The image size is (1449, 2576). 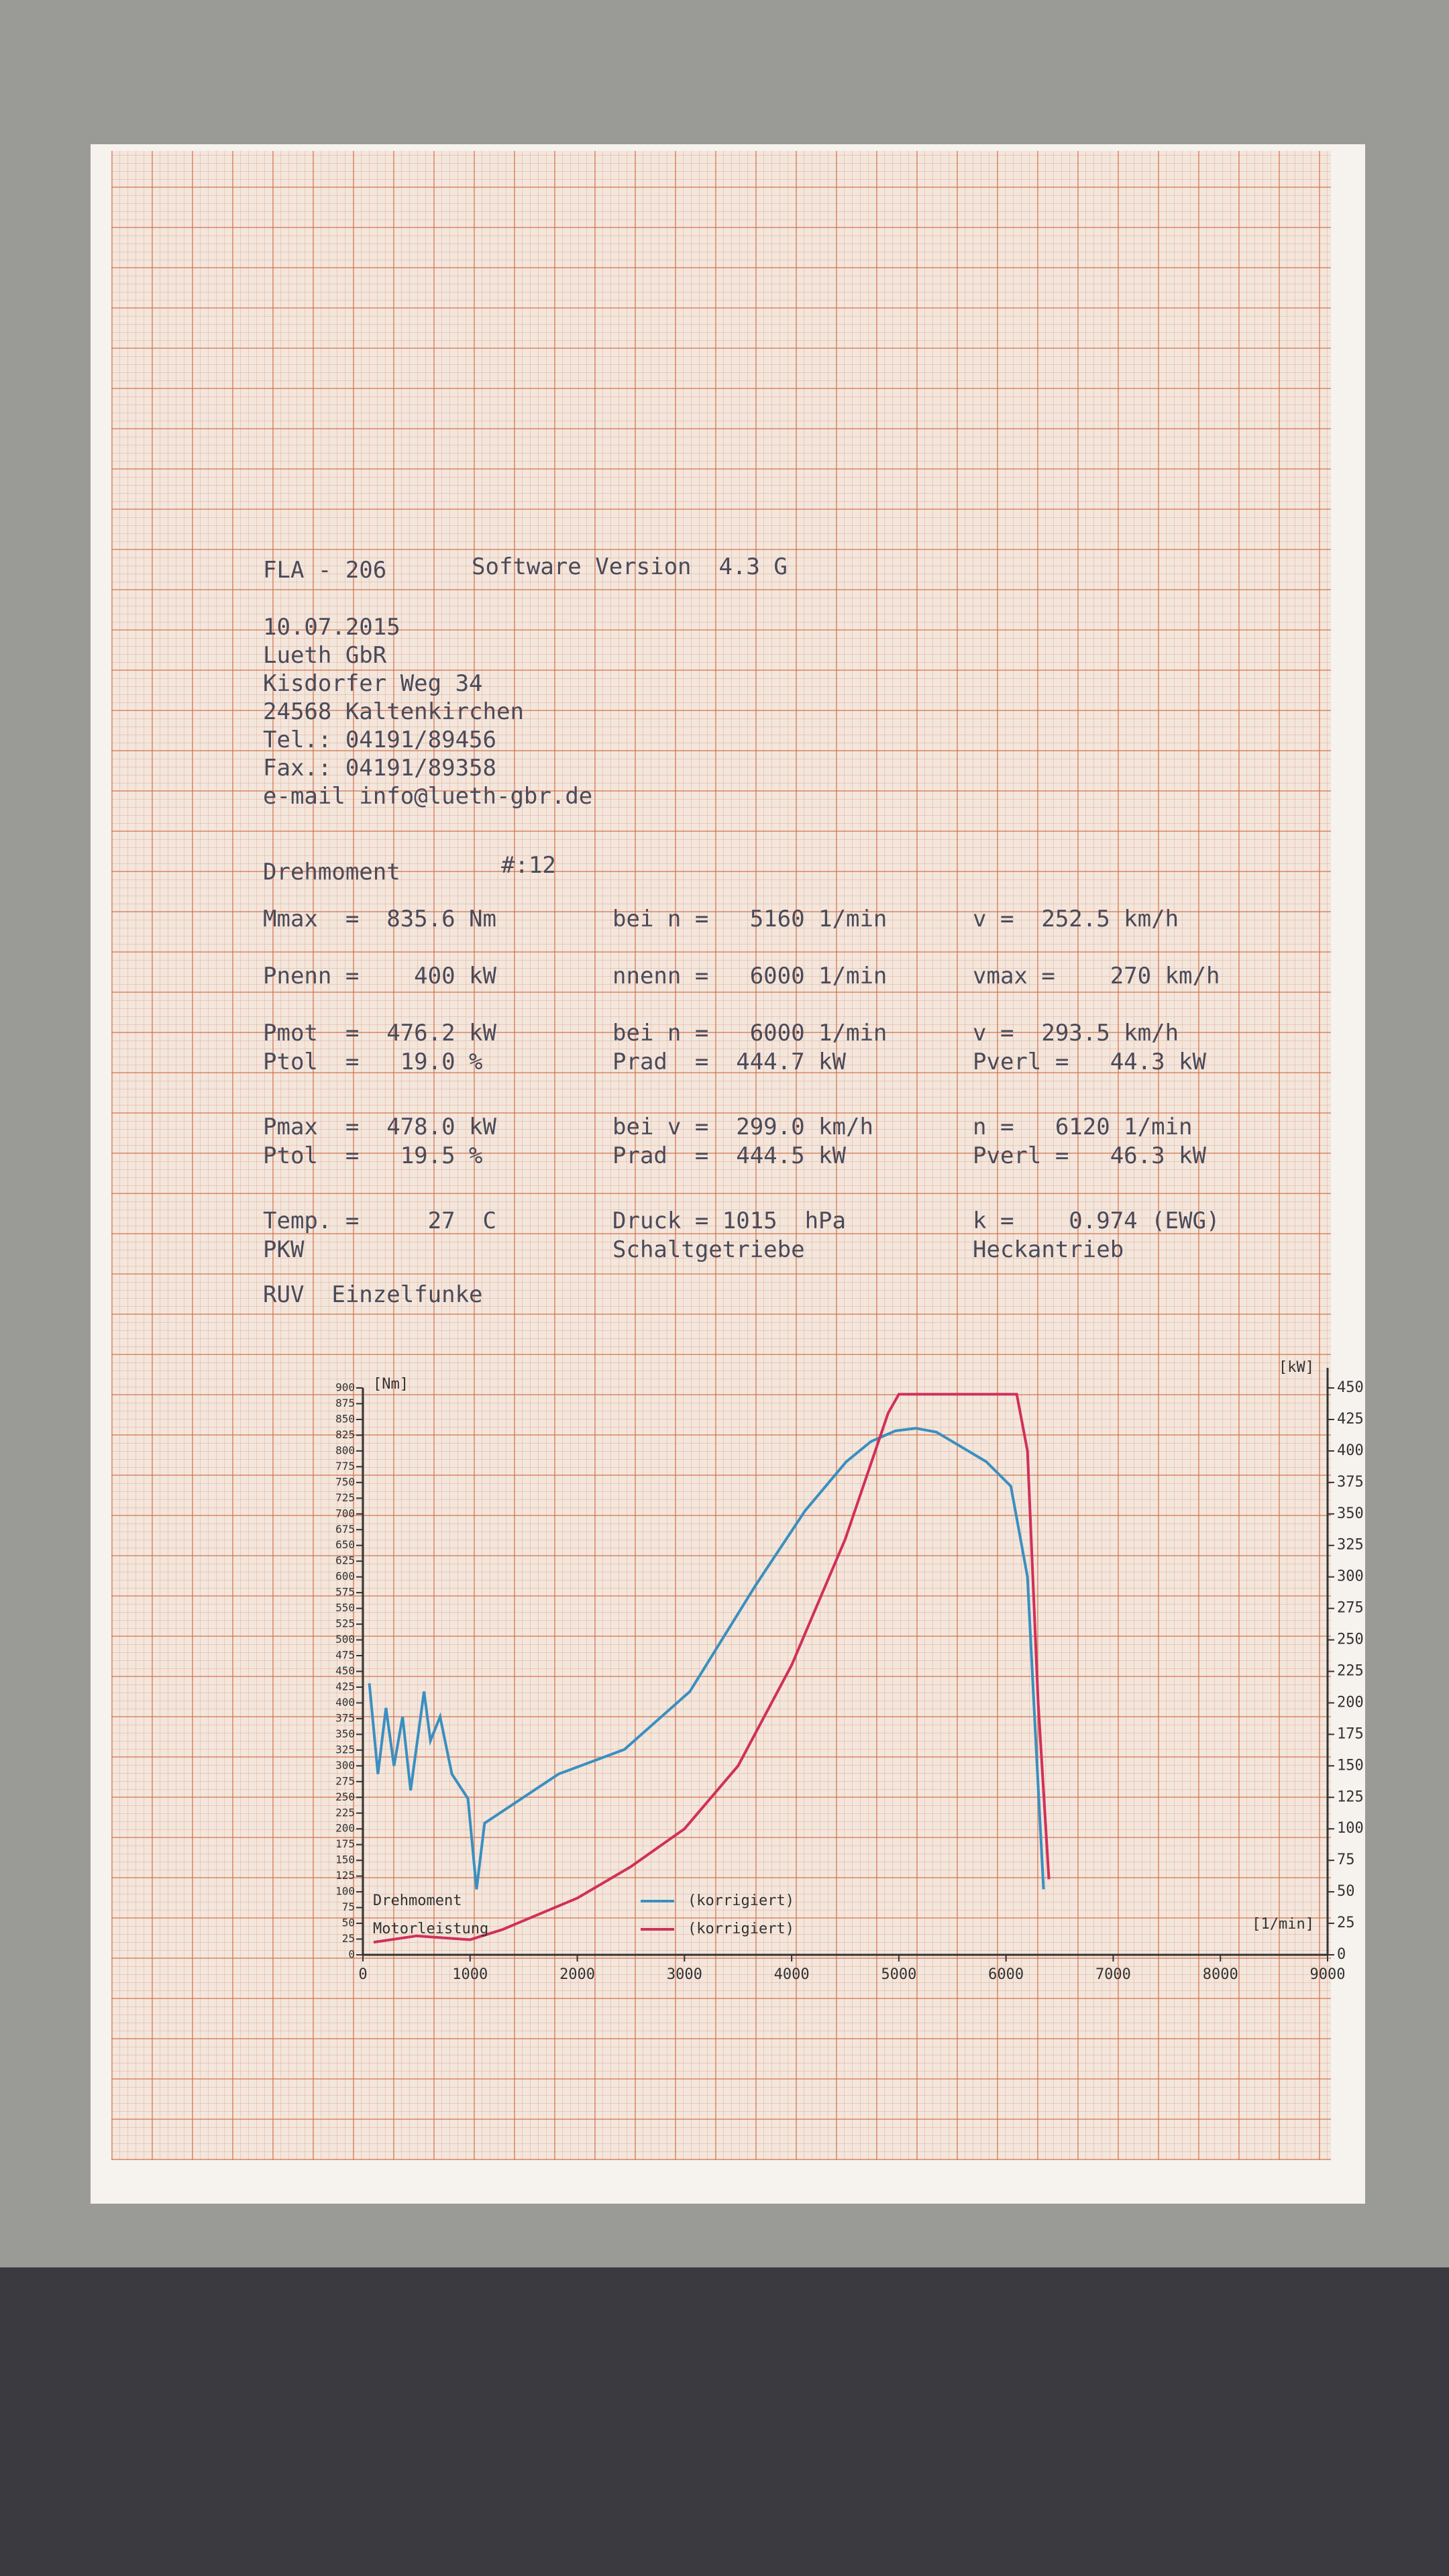 I want to click on y2-tick-label: 250, so click(x=1350, y=1639).